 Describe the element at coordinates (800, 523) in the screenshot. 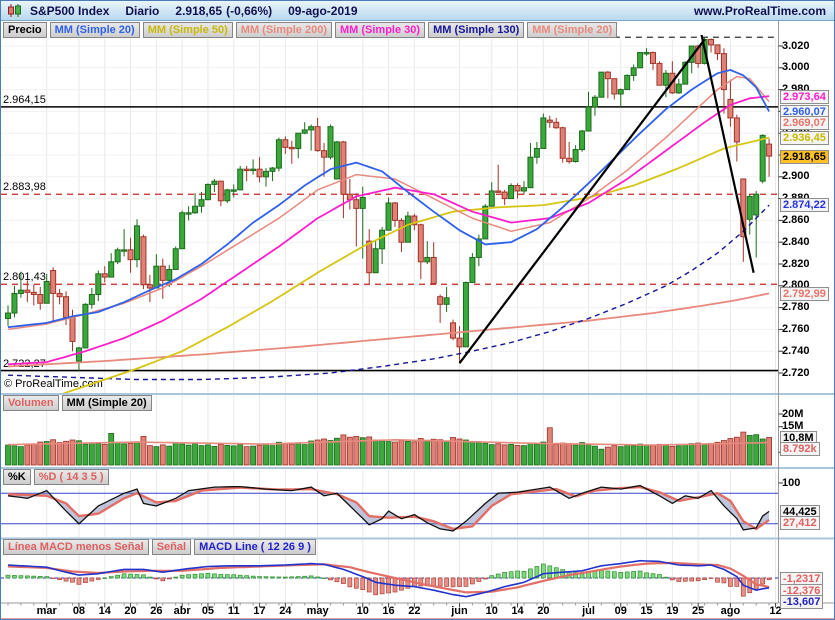

I see `stoch-badge-1: 27,412` at that location.